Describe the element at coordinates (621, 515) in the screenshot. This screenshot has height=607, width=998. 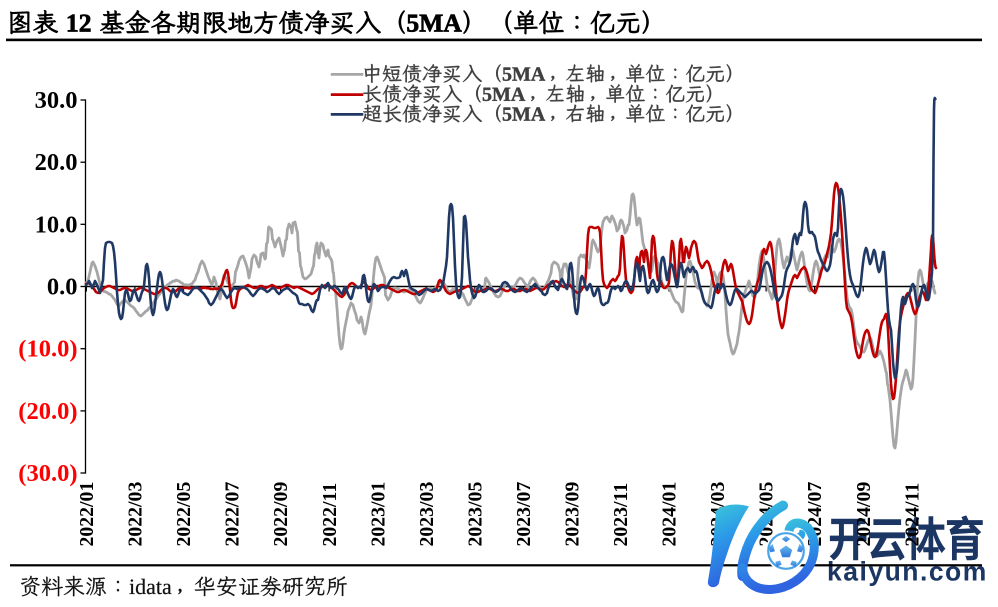
I see `svg-text: 2023/11` at that location.